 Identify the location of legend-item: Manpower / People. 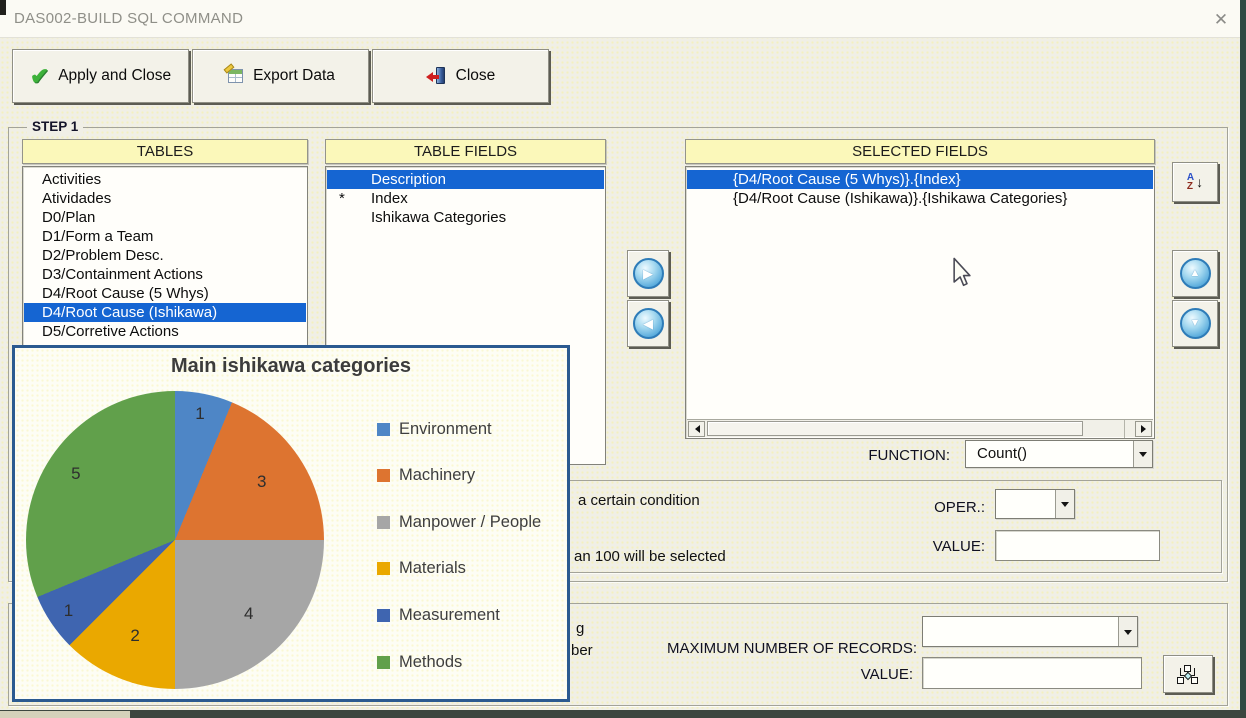
(459, 522).